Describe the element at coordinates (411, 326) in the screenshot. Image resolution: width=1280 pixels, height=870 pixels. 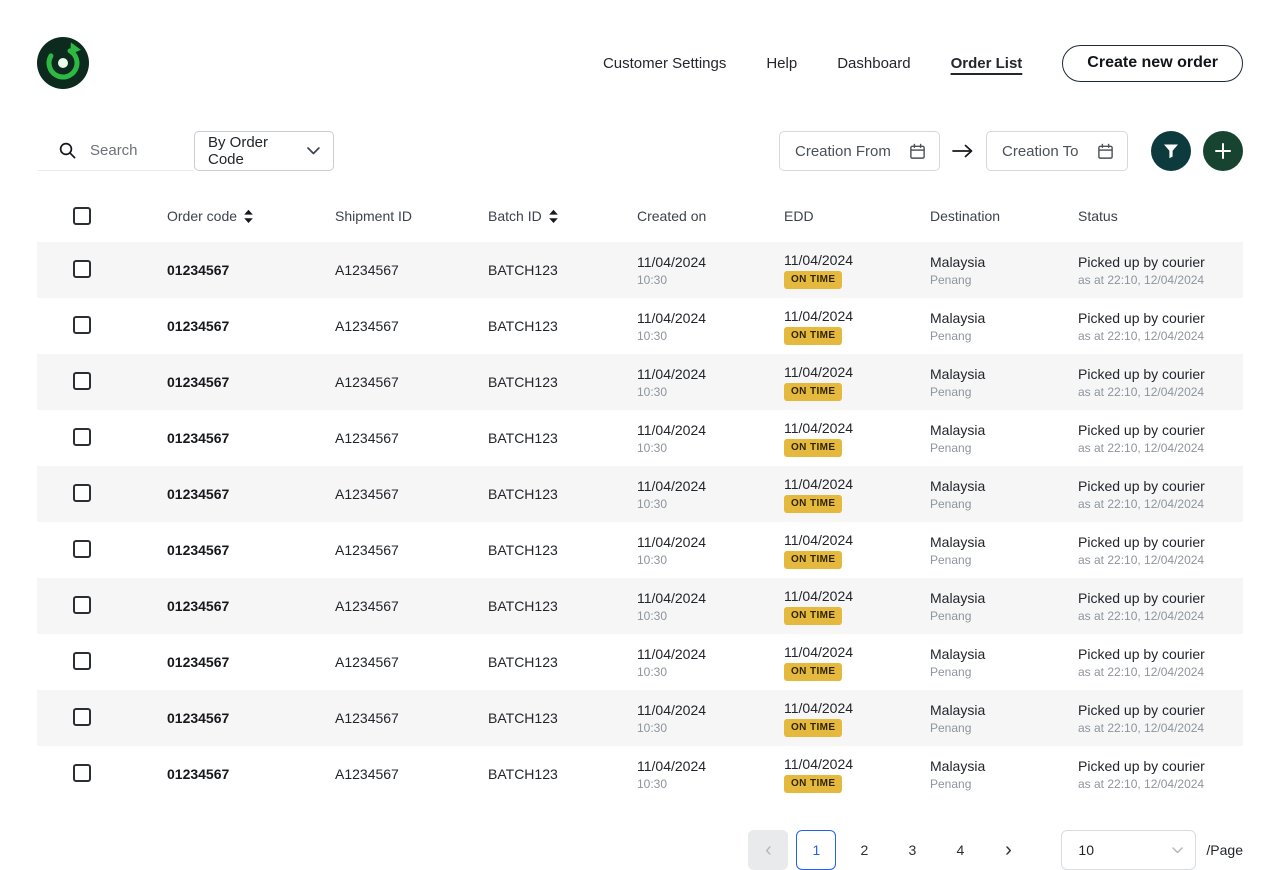
I see `shipment-id-cell: A1234567` at that location.